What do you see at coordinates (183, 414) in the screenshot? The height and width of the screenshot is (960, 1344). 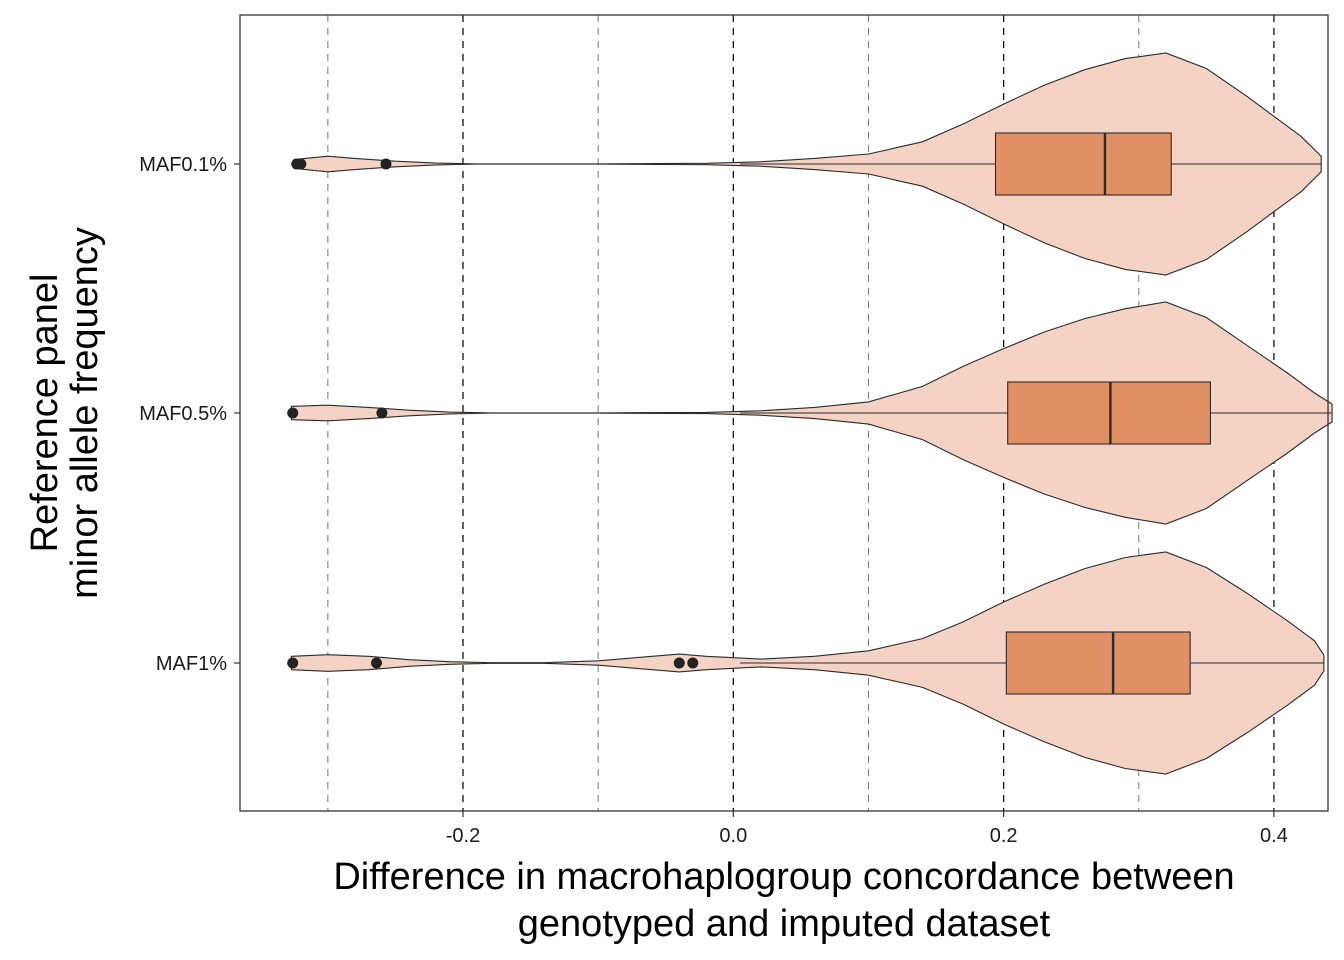 I see `y-tick-label: MAF0.5%` at bounding box center [183, 414].